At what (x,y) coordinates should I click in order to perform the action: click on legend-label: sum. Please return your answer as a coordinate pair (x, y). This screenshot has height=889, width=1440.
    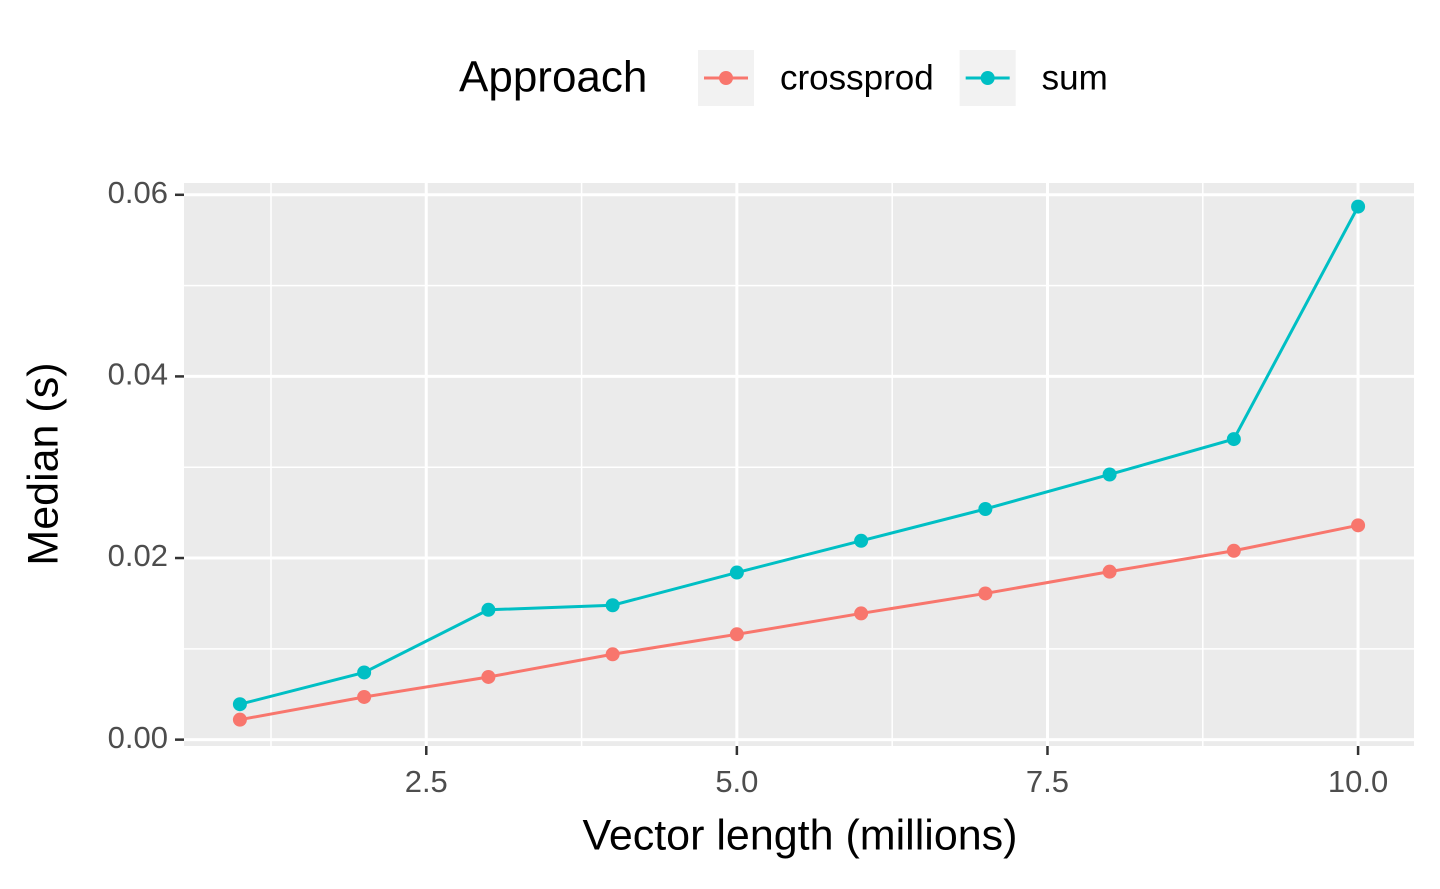
    Looking at the image, I should click on (1075, 77).